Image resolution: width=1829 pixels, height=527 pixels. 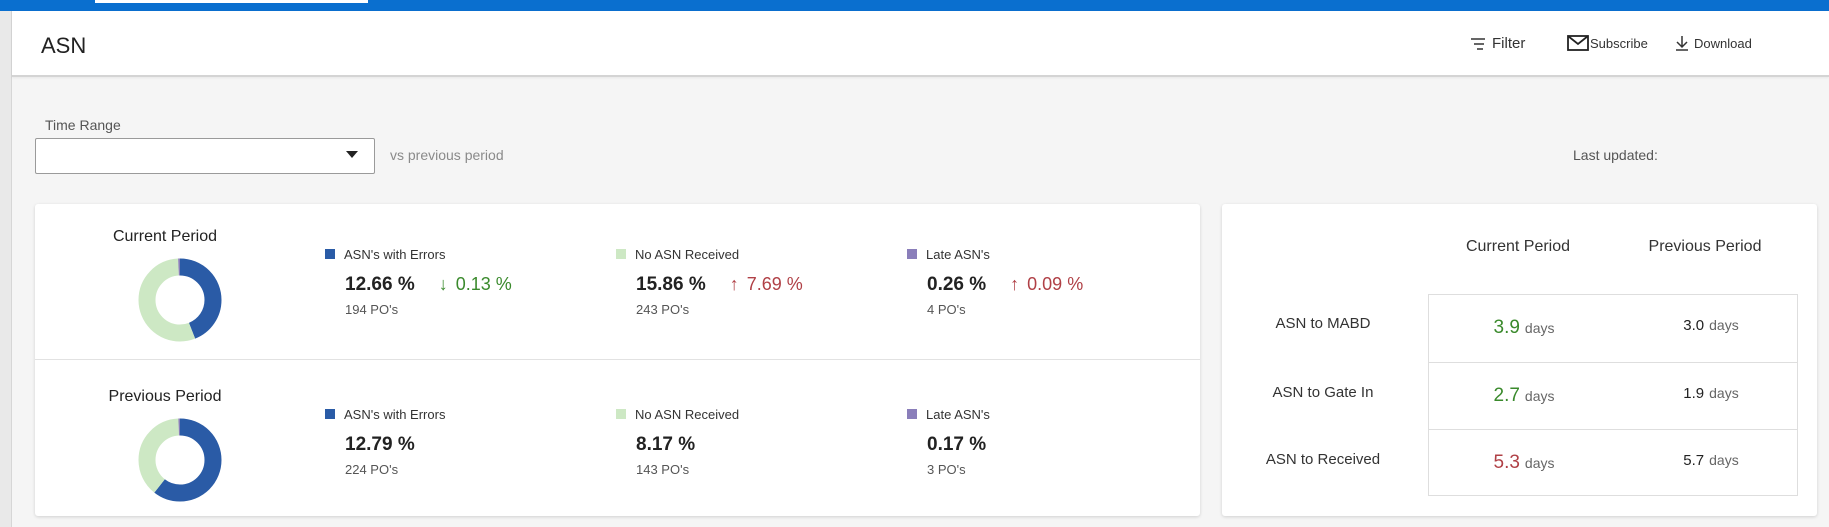 What do you see at coordinates (1694, 393) in the screenshot?
I see `previous-days-value: 1.9` at bounding box center [1694, 393].